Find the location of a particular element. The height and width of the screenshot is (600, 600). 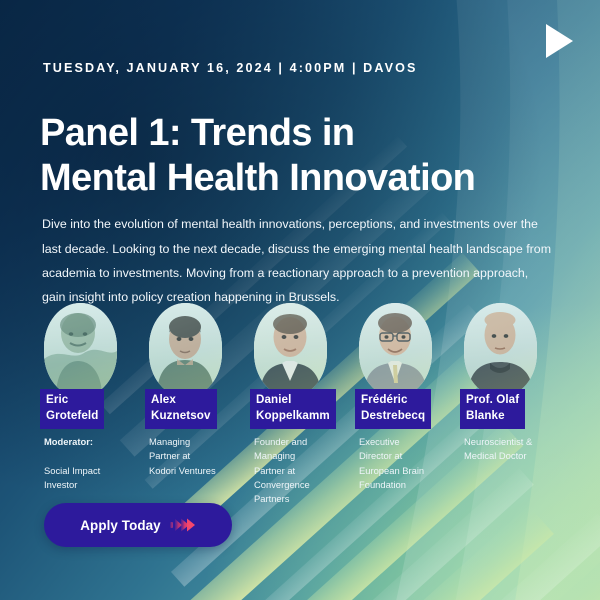

speaker-name-badge: Daniel Koppelkamm is located at coordinates (293, 409).